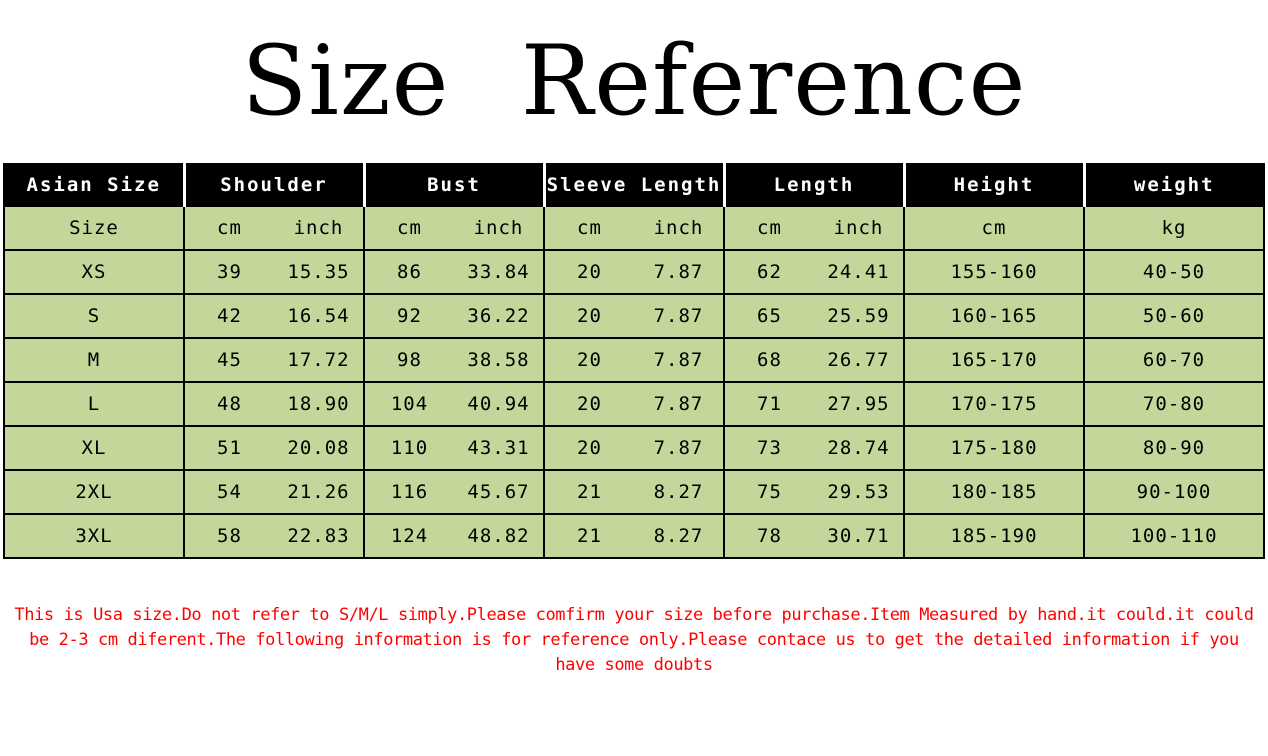 This screenshot has width=1268, height=756. I want to click on shoulder-cm-value: 58, so click(229, 536).